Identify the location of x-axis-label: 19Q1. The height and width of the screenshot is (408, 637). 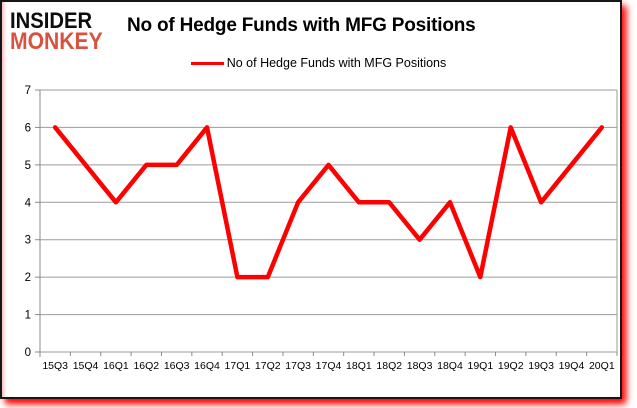
(480, 366).